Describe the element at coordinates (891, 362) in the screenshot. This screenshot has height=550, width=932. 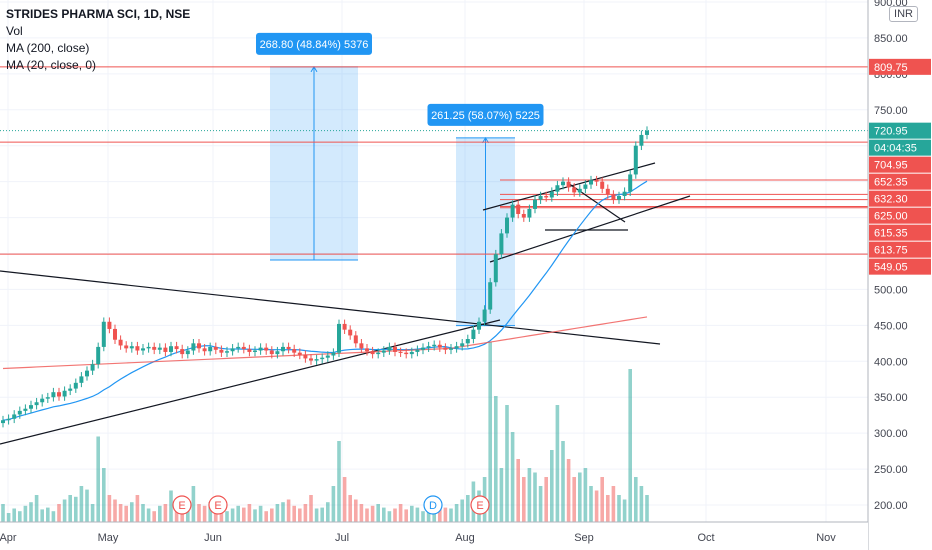
I see `y-tick-label: 400.00` at that location.